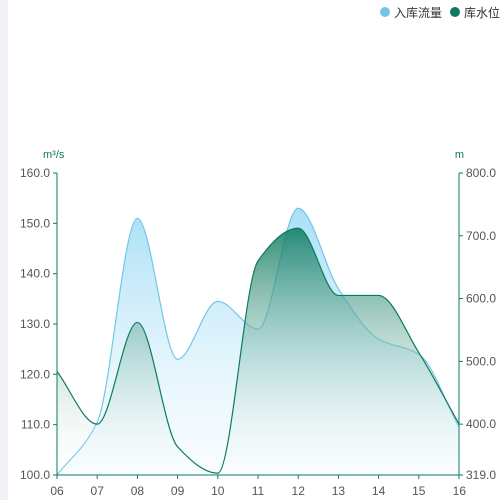  What do you see at coordinates (98, 491) in the screenshot?
I see `x-tick-label: 07` at bounding box center [98, 491].